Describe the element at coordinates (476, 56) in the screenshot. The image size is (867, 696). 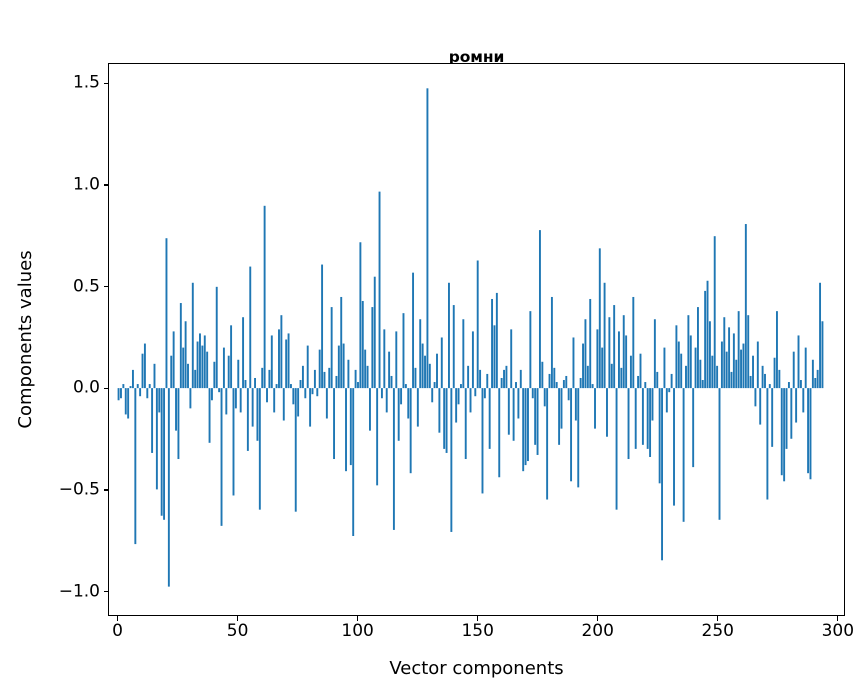
I see `chart-title-line-1: ромни` at that location.